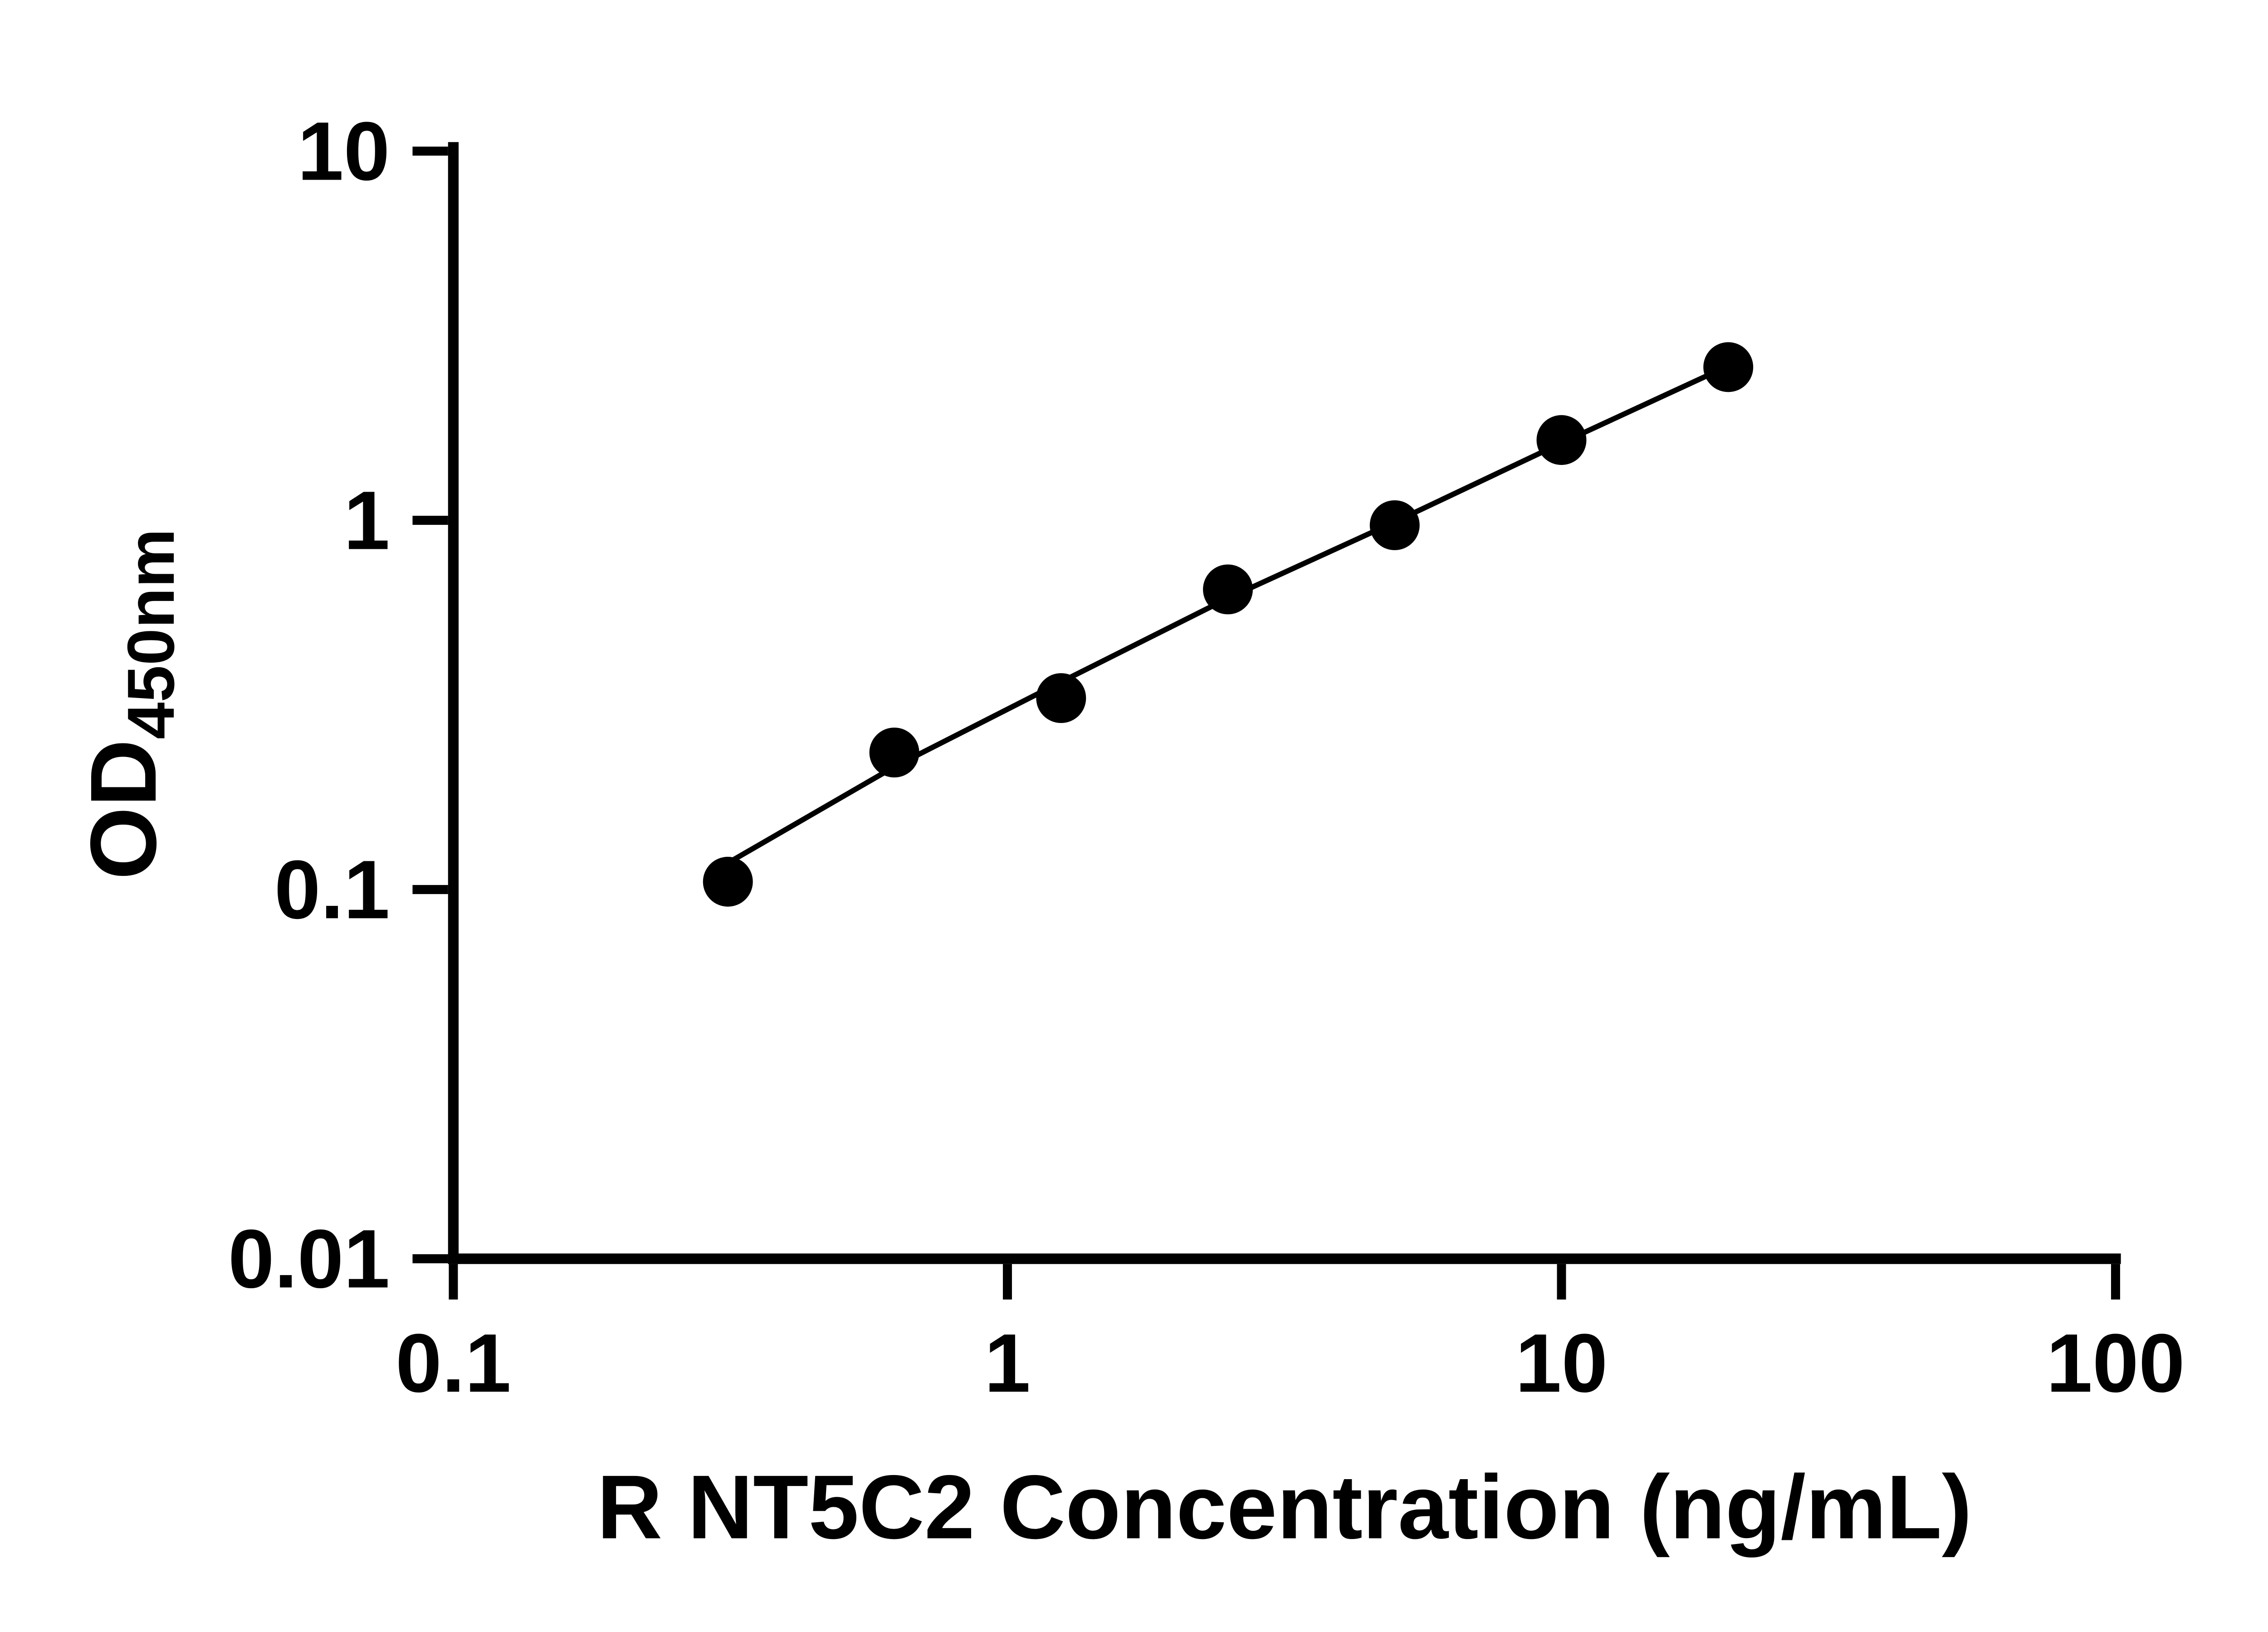 This screenshot has height=1632, width=2268. What do you see at coordinates (2116, 1362) in the screenshot?
I see `x-tick-label: 100` at bounding box center [2116, 1362].